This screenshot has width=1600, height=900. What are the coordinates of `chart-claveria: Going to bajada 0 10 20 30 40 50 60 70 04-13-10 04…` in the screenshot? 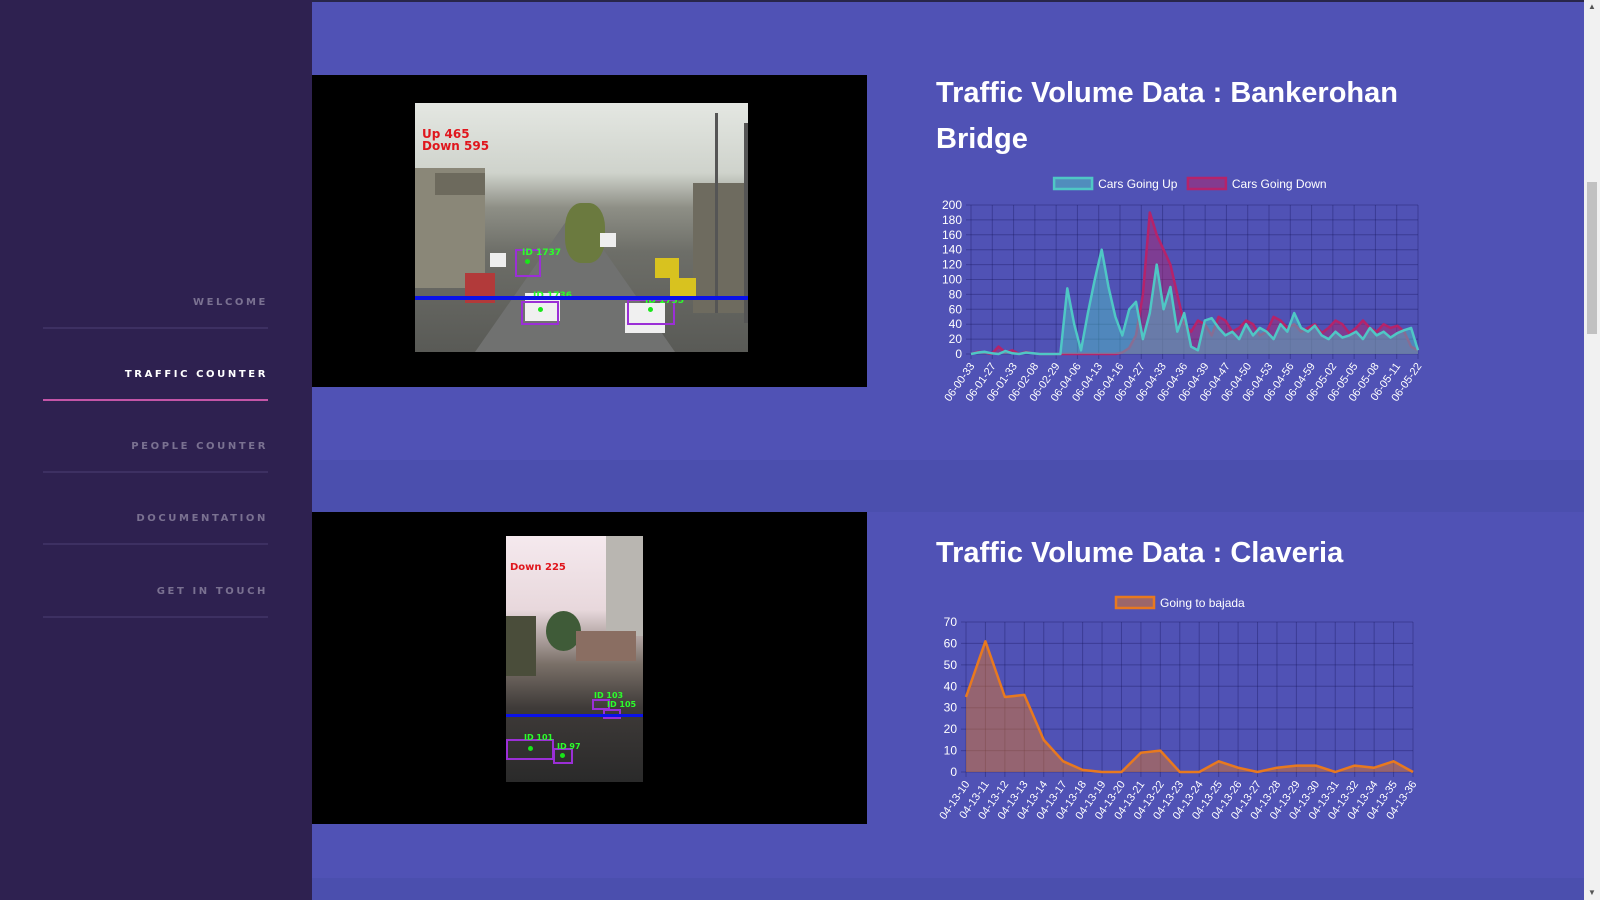 It's located at (1186, 719).